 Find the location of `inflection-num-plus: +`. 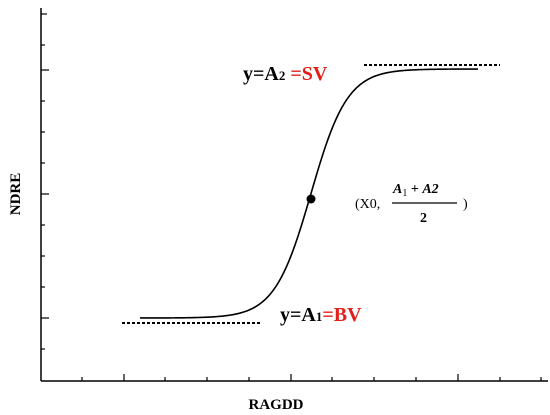

inflection-num-plus: + is located at coordinates (414, 189).